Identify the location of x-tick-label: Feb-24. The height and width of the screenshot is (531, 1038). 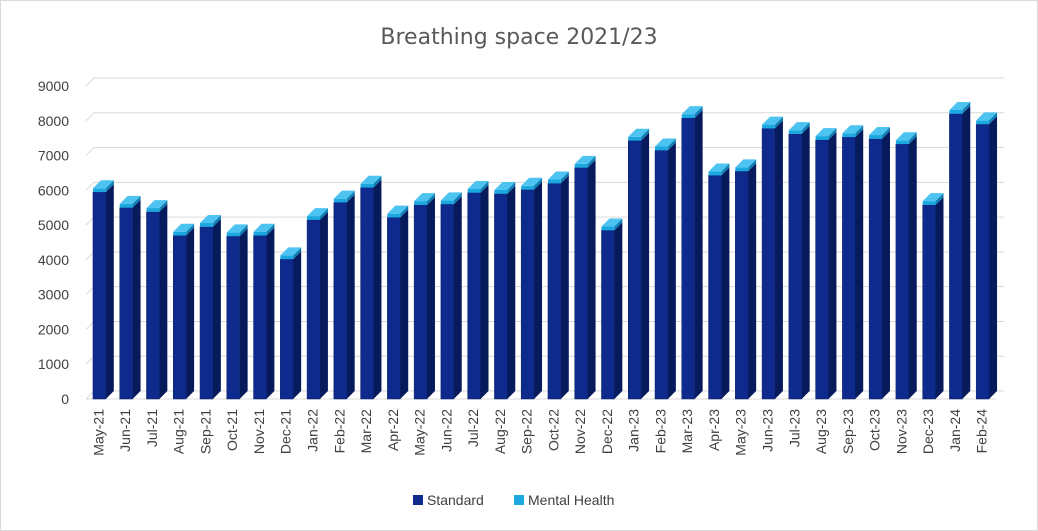
(982, 431).